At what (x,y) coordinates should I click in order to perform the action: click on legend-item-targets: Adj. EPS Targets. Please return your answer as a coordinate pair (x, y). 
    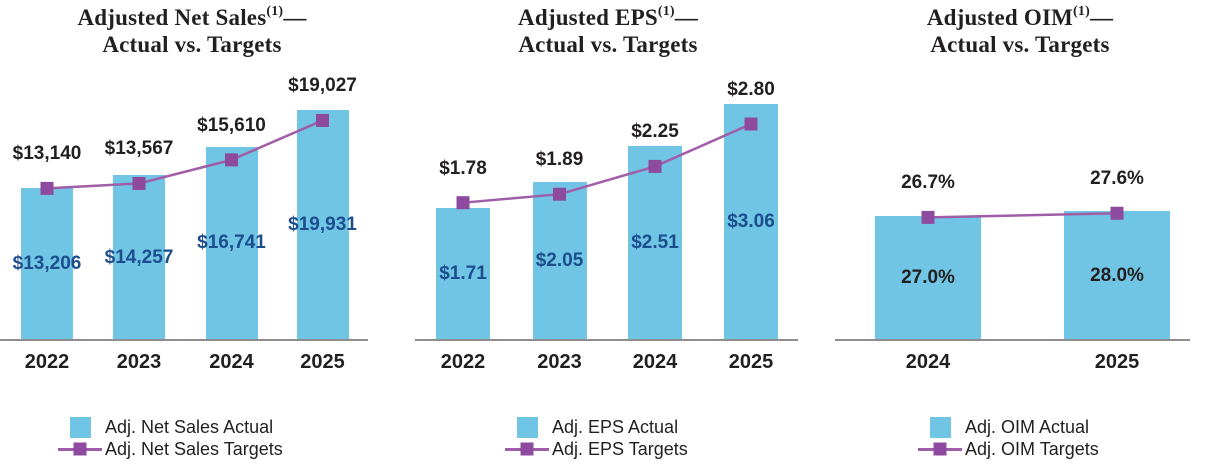
    Looking at the image, I should click on (596, 449).